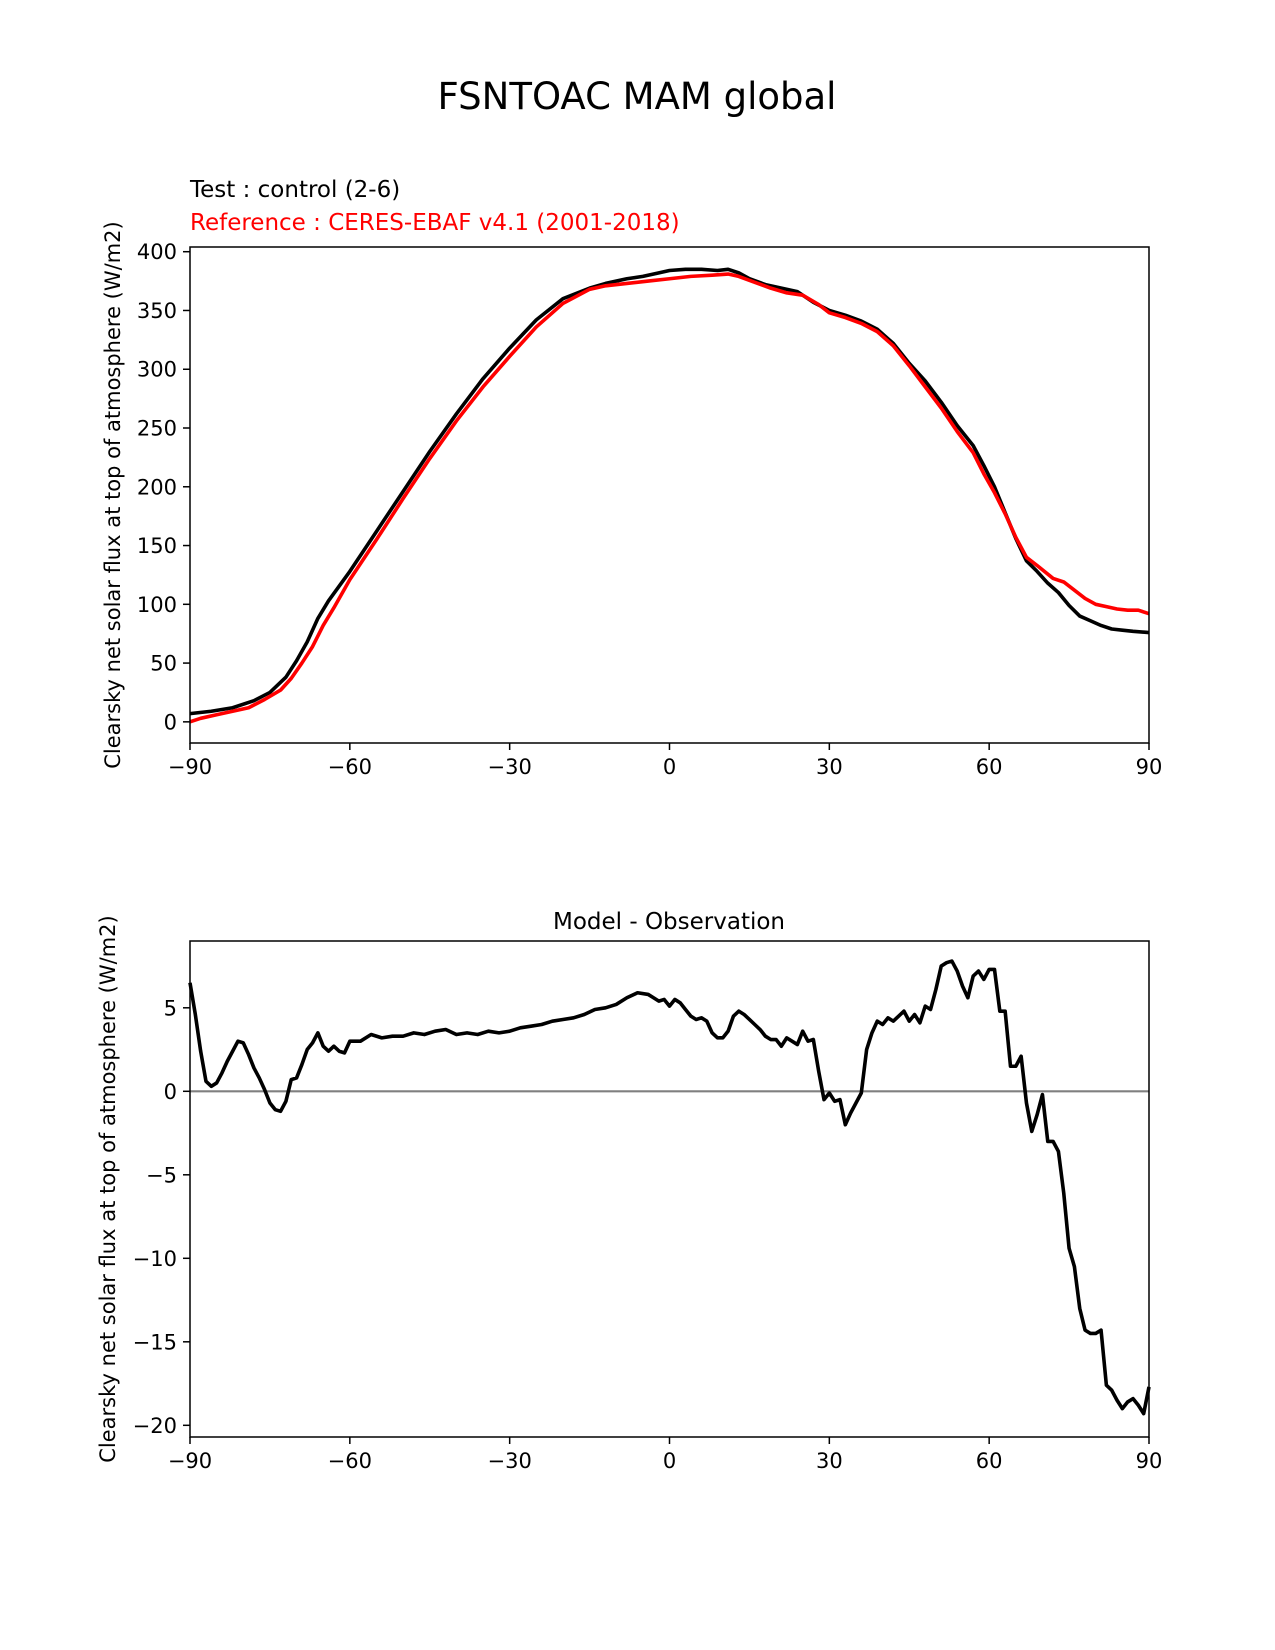 This screenshot has width=1275, height=1650. I want to click on bottom-x-tick-label: −30, so click(510, 1461).